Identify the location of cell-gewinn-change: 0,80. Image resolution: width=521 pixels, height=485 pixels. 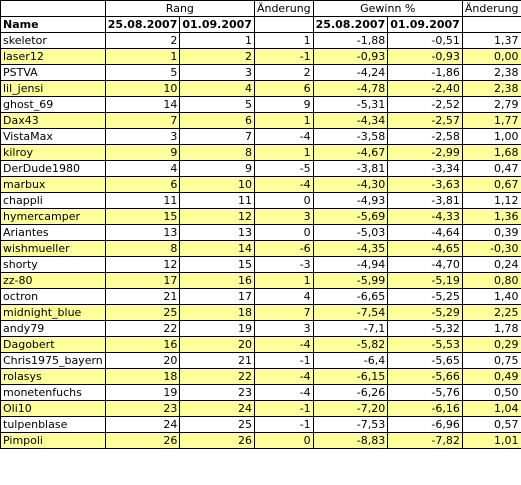
(491, 280).